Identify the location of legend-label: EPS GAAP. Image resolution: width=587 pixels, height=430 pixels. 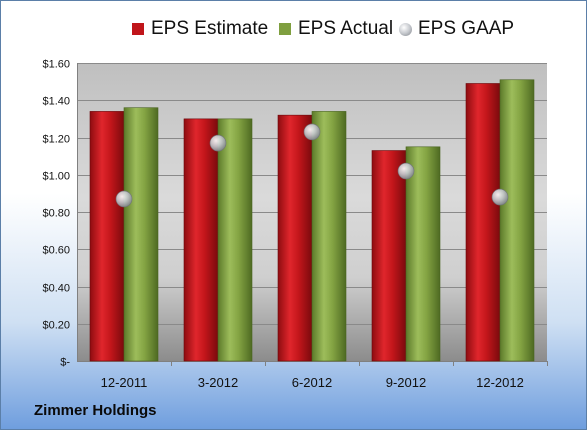
(466, 28).